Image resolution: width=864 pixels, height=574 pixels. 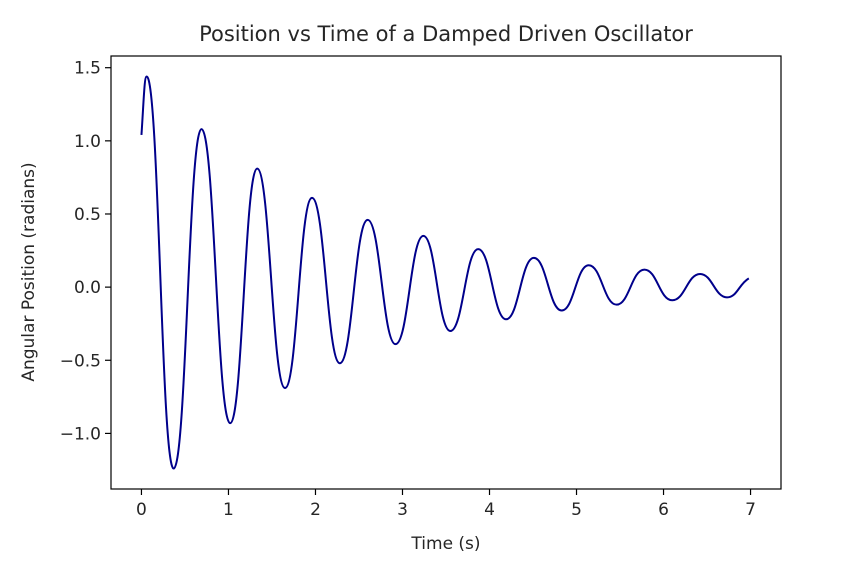 What do you see at coordinates (87, 288) in the screenshot?
I see `y-tick-label: 0.0` at bounding box center [87, 288].